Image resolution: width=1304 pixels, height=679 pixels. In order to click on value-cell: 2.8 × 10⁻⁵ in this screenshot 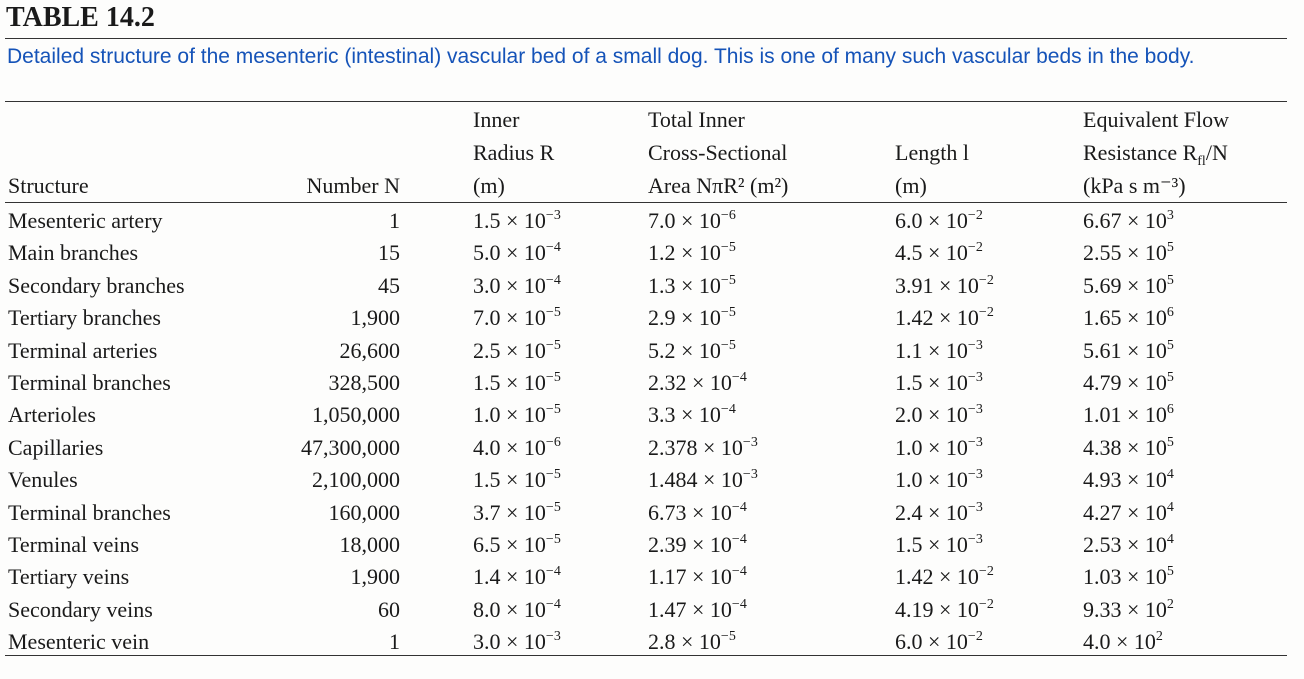, I will do `click(692, 642)`.